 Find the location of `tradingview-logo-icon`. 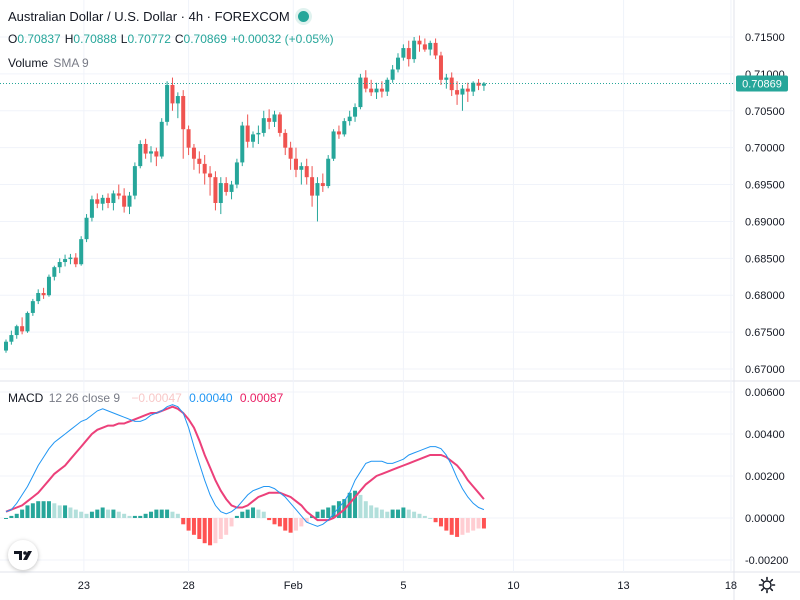

tradingview-logo-icon is located at coordinates (23, 555).